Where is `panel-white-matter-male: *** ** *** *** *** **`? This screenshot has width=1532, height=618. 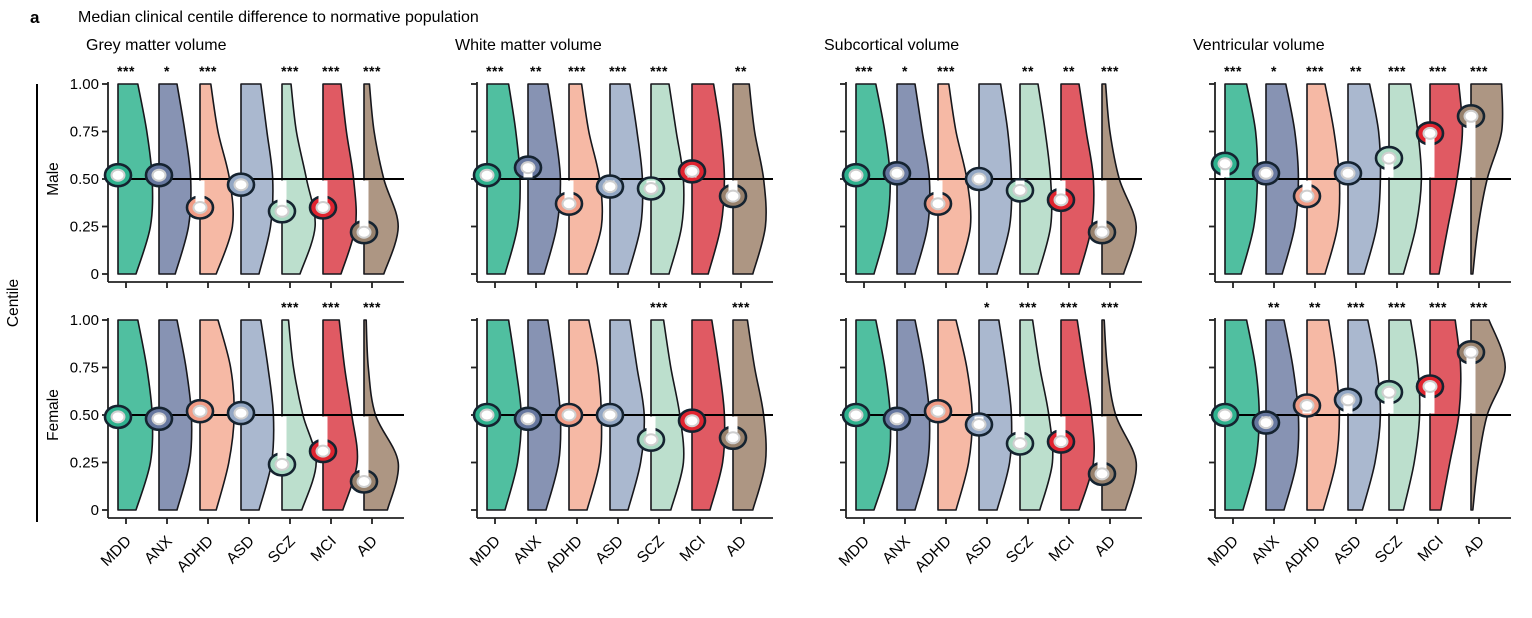 panel-white-matter-male: *** ** *** *** *** ** is located at coordinates (622, 175).